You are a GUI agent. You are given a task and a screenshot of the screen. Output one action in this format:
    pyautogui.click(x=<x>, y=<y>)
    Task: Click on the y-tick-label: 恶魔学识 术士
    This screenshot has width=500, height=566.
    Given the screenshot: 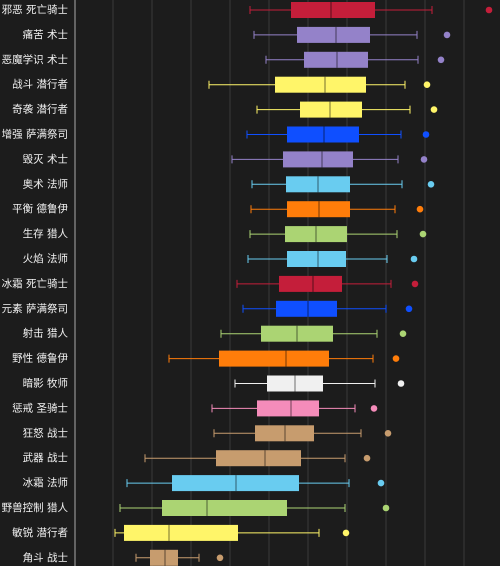 What is the action you would take?
    pyautogui.click(x=35, y=59)
    